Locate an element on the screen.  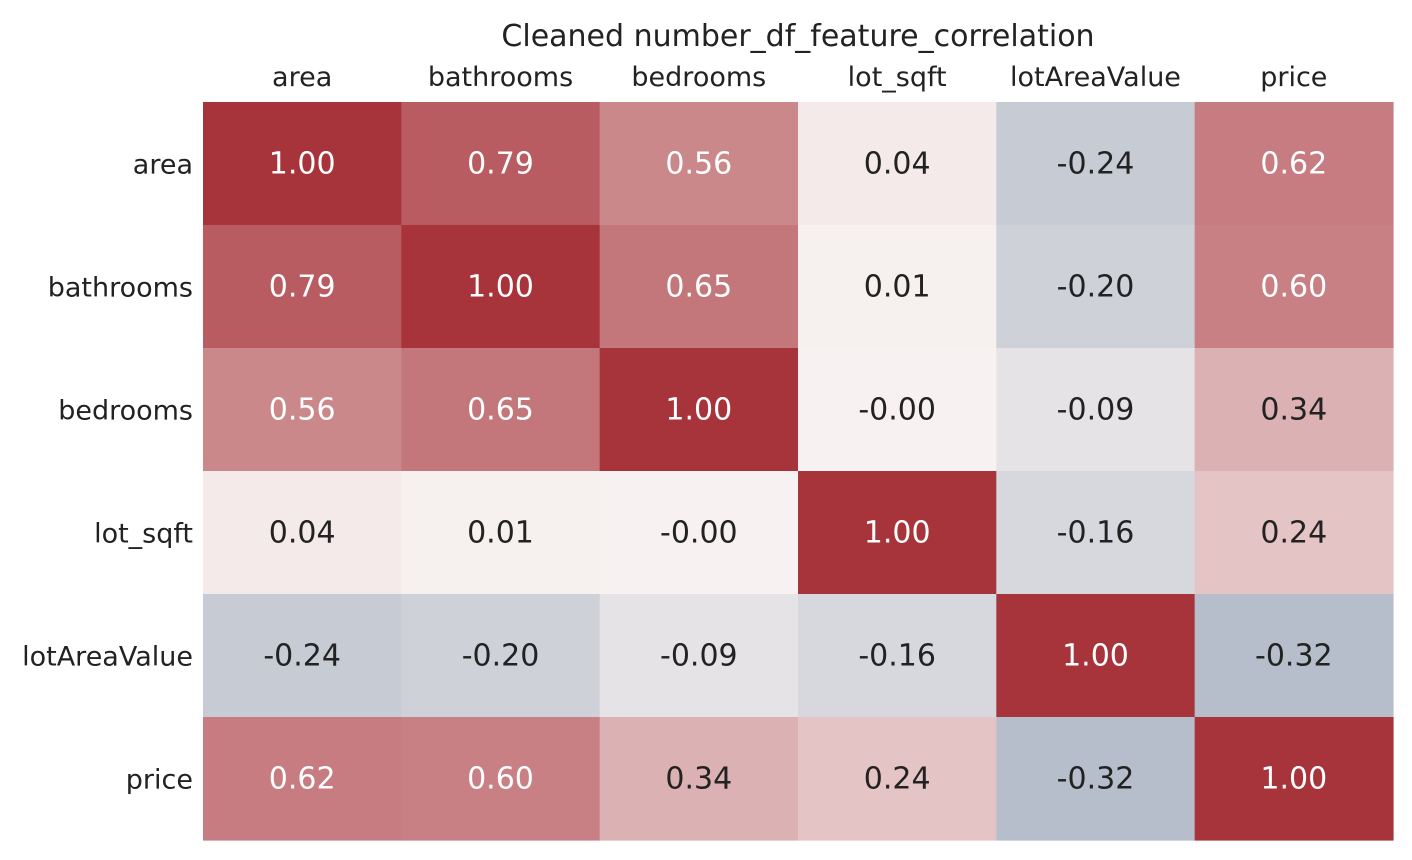
y-tick-label: bedrooms is located at coordinates (125, 411).